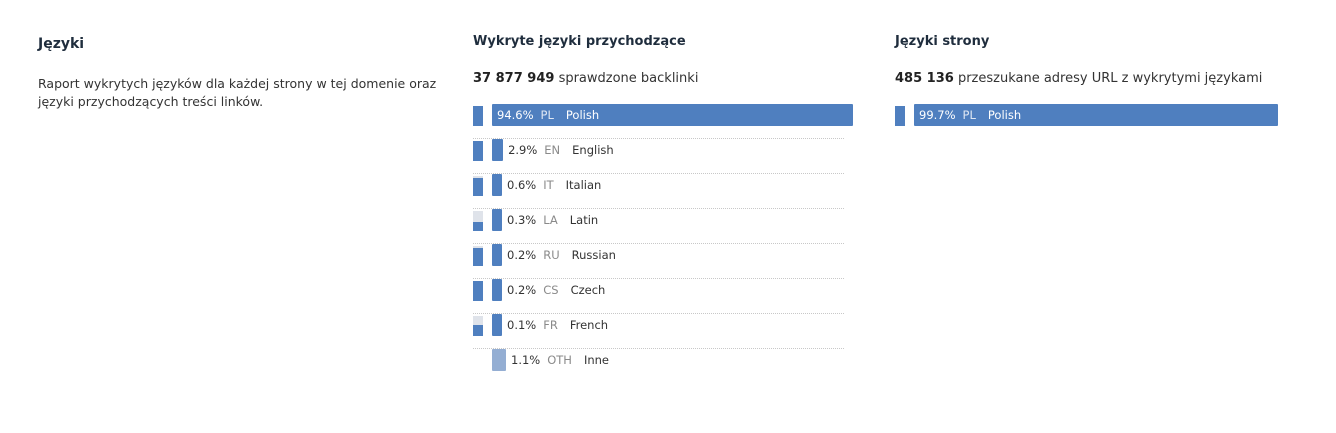 Image resolution: width=1336 pixels, height=433 pixels. What do you see at coordinates (61, 44) in the screenshot?
I see `section-title: Języki` at bounding box center [61, 44].